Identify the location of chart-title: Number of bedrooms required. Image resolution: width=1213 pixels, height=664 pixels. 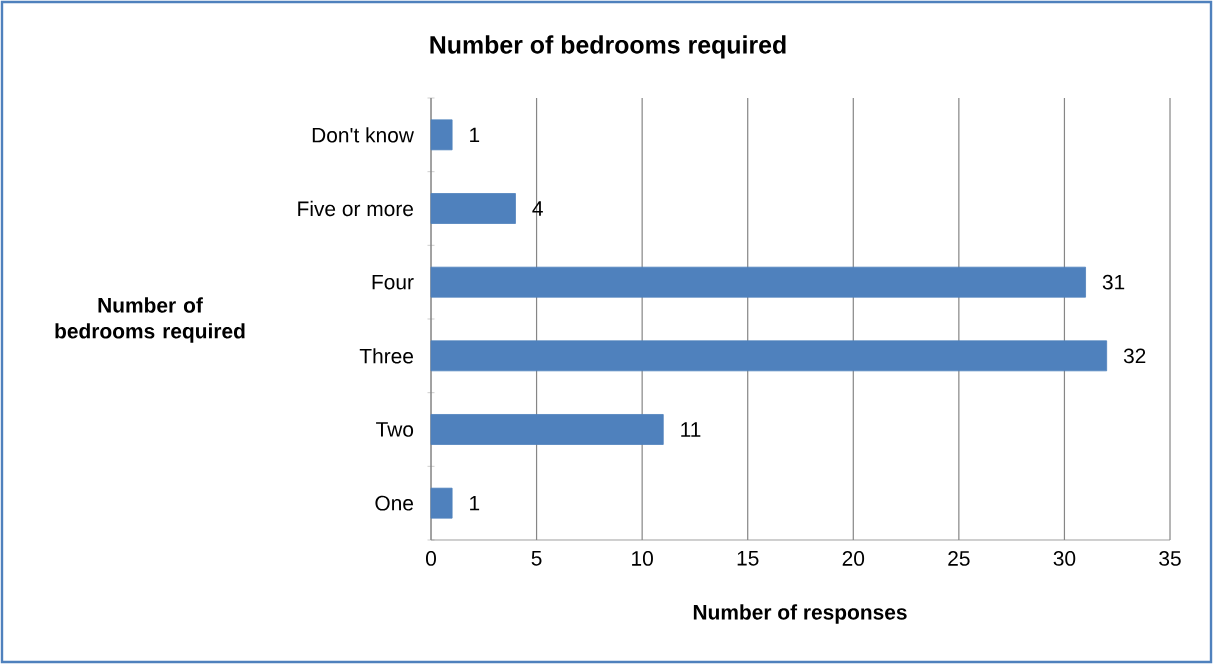
(608, 47).